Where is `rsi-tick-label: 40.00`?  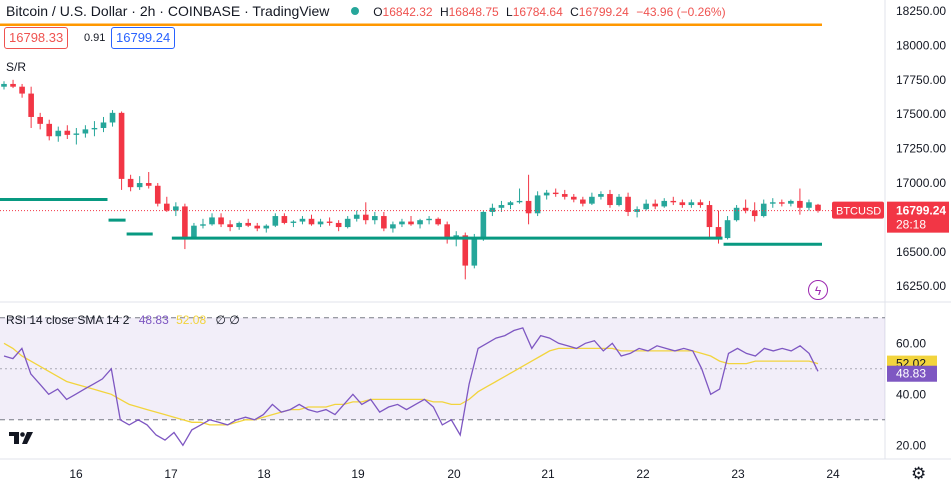 rsi-tick-label: 40.00 is located at coordinates (911, 394).